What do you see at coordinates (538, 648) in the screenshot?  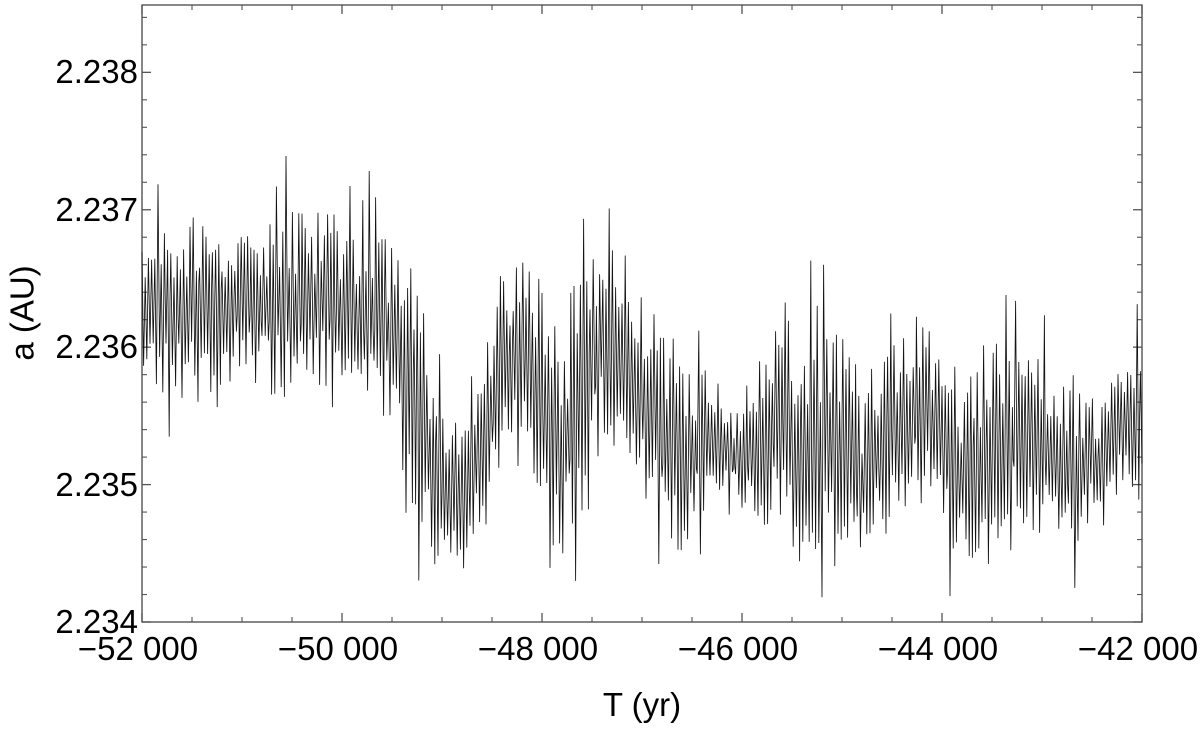 I see `x-tick-label: −48 000` at bounding box center [538, 648].